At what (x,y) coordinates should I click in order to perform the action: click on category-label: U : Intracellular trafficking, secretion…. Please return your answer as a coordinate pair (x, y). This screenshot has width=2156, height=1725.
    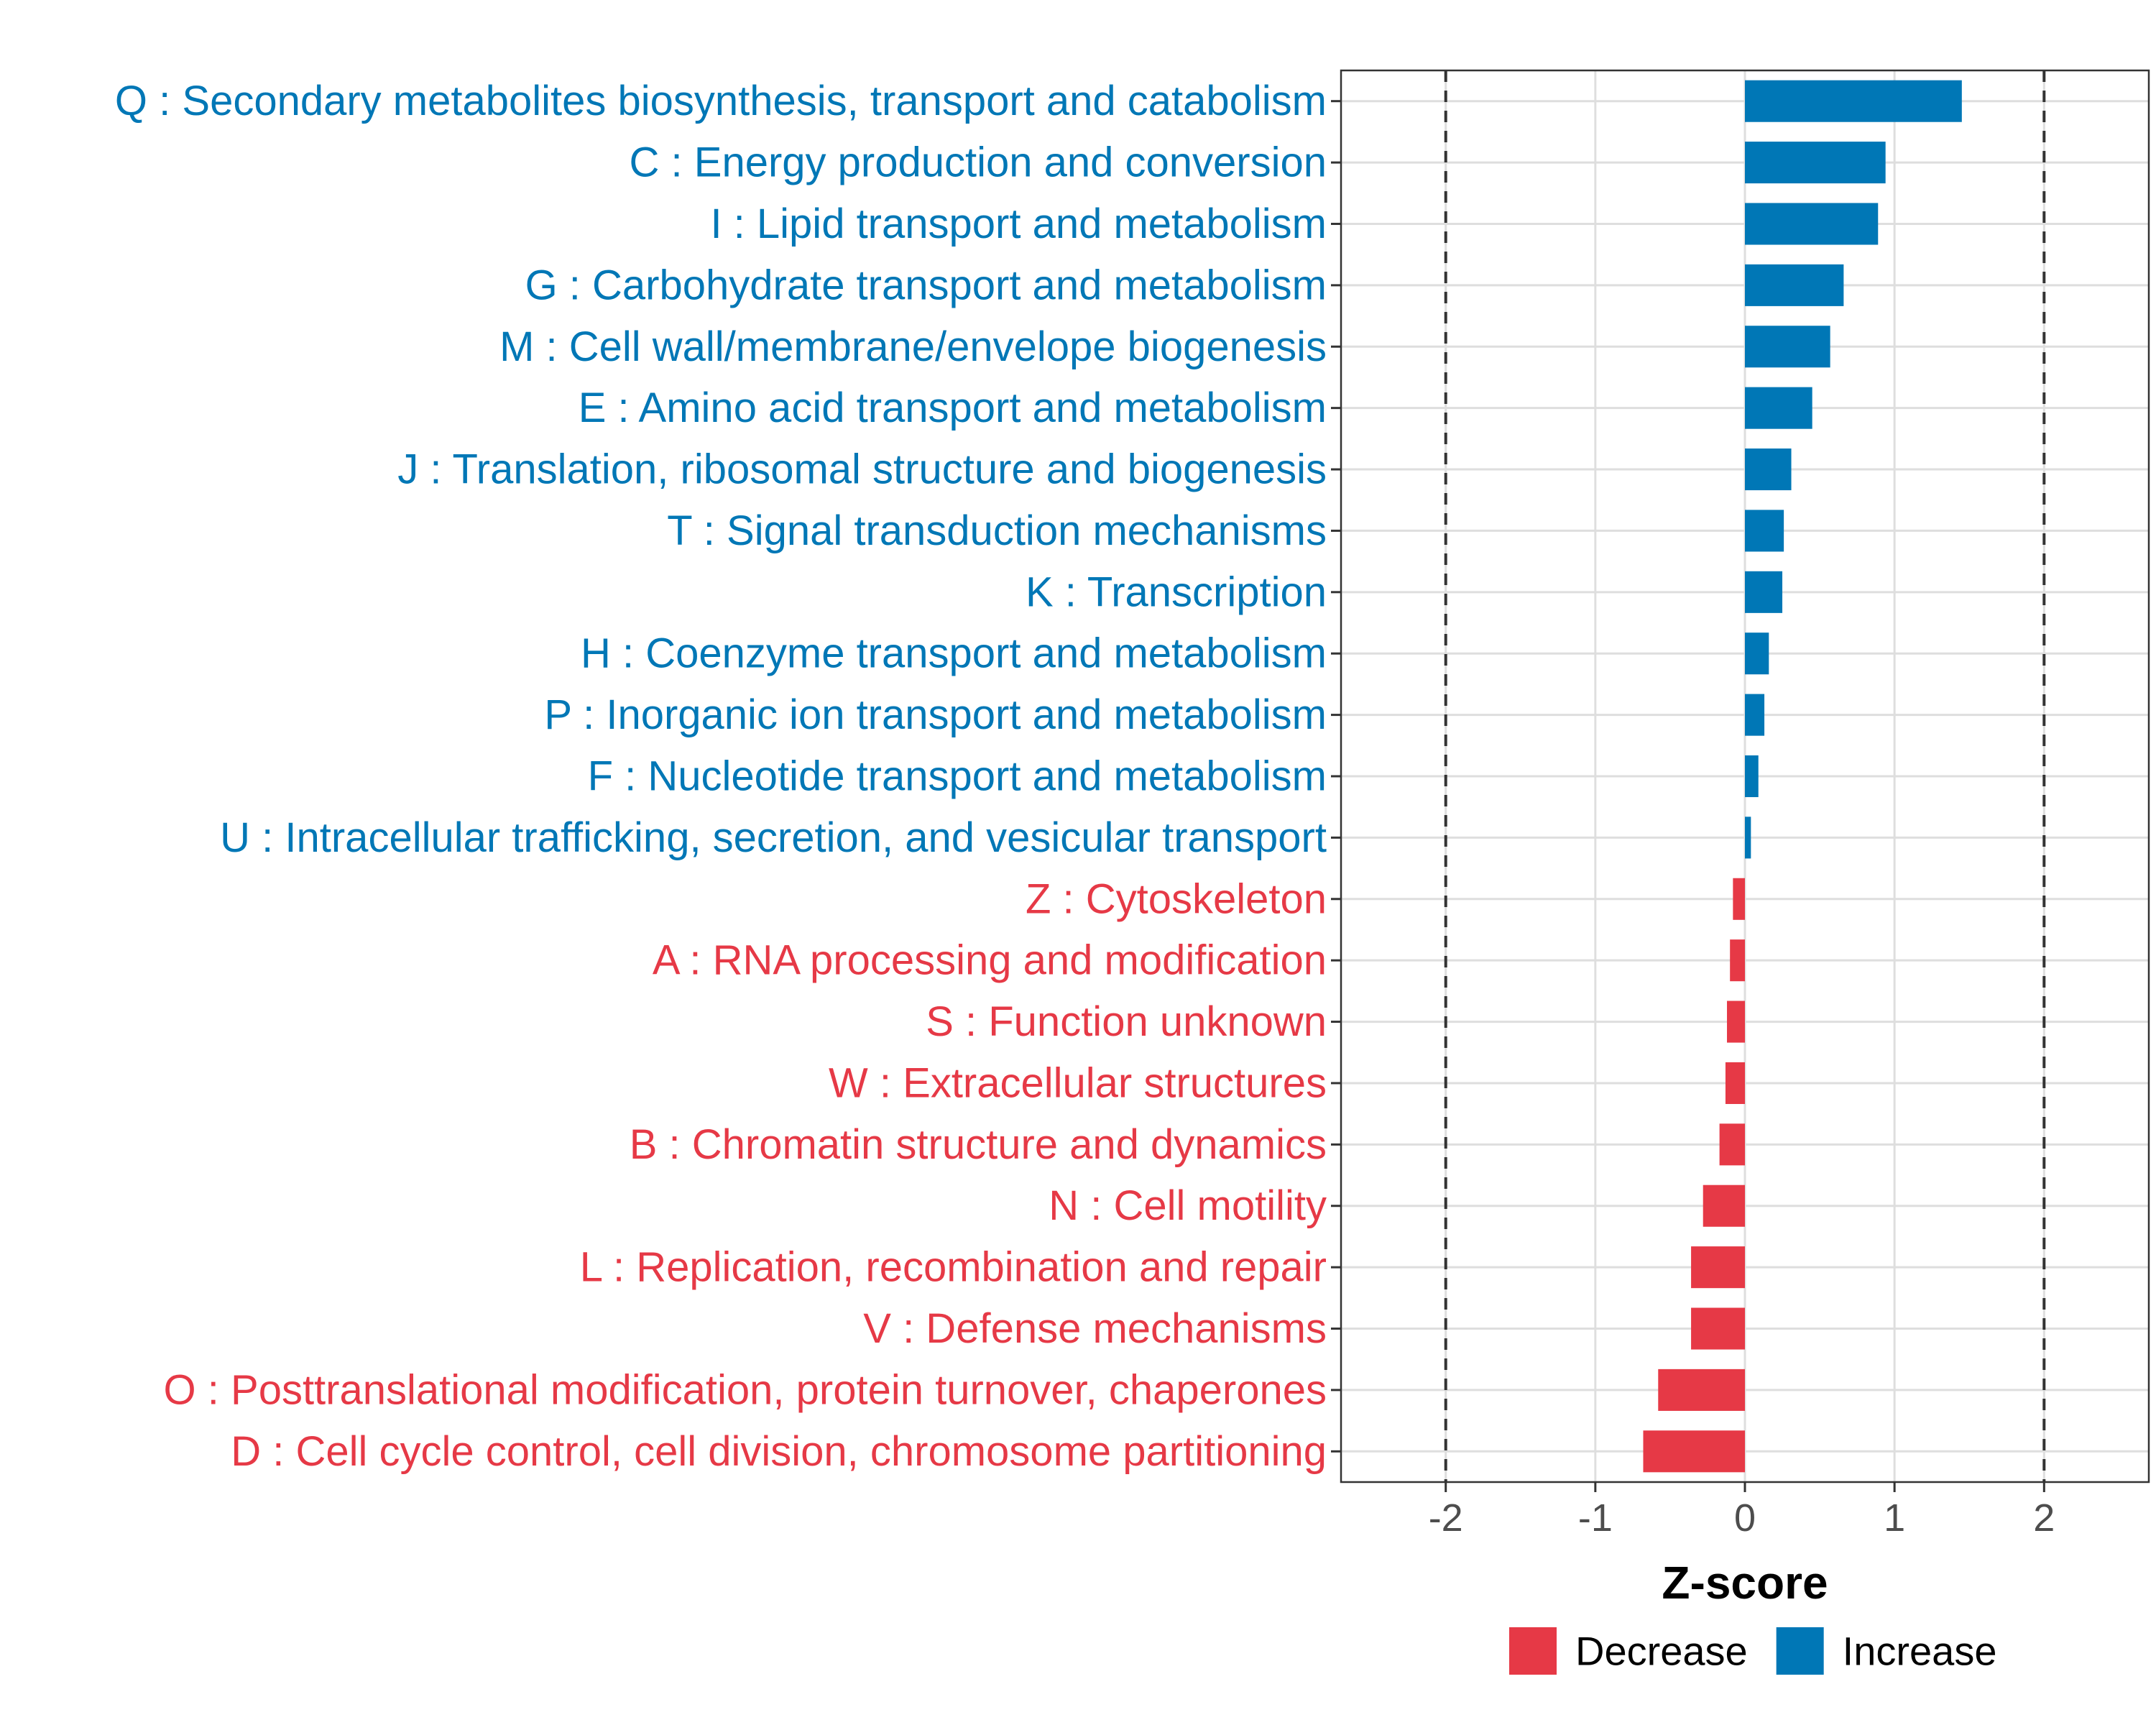
    Looking at the image, I should click on (774, 837).